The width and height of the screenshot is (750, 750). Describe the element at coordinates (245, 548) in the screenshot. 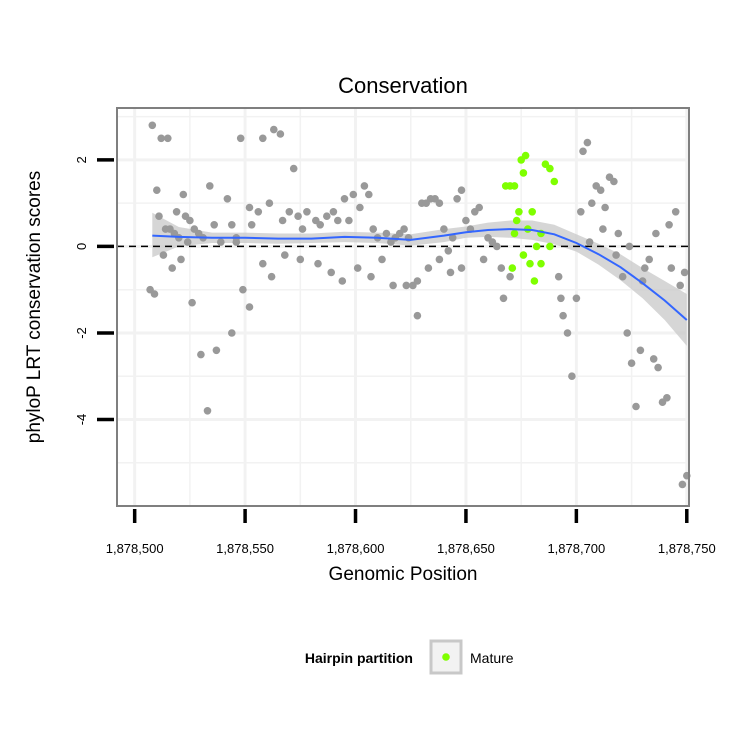

I see `x-tick-label: 1,878,550` at that location.